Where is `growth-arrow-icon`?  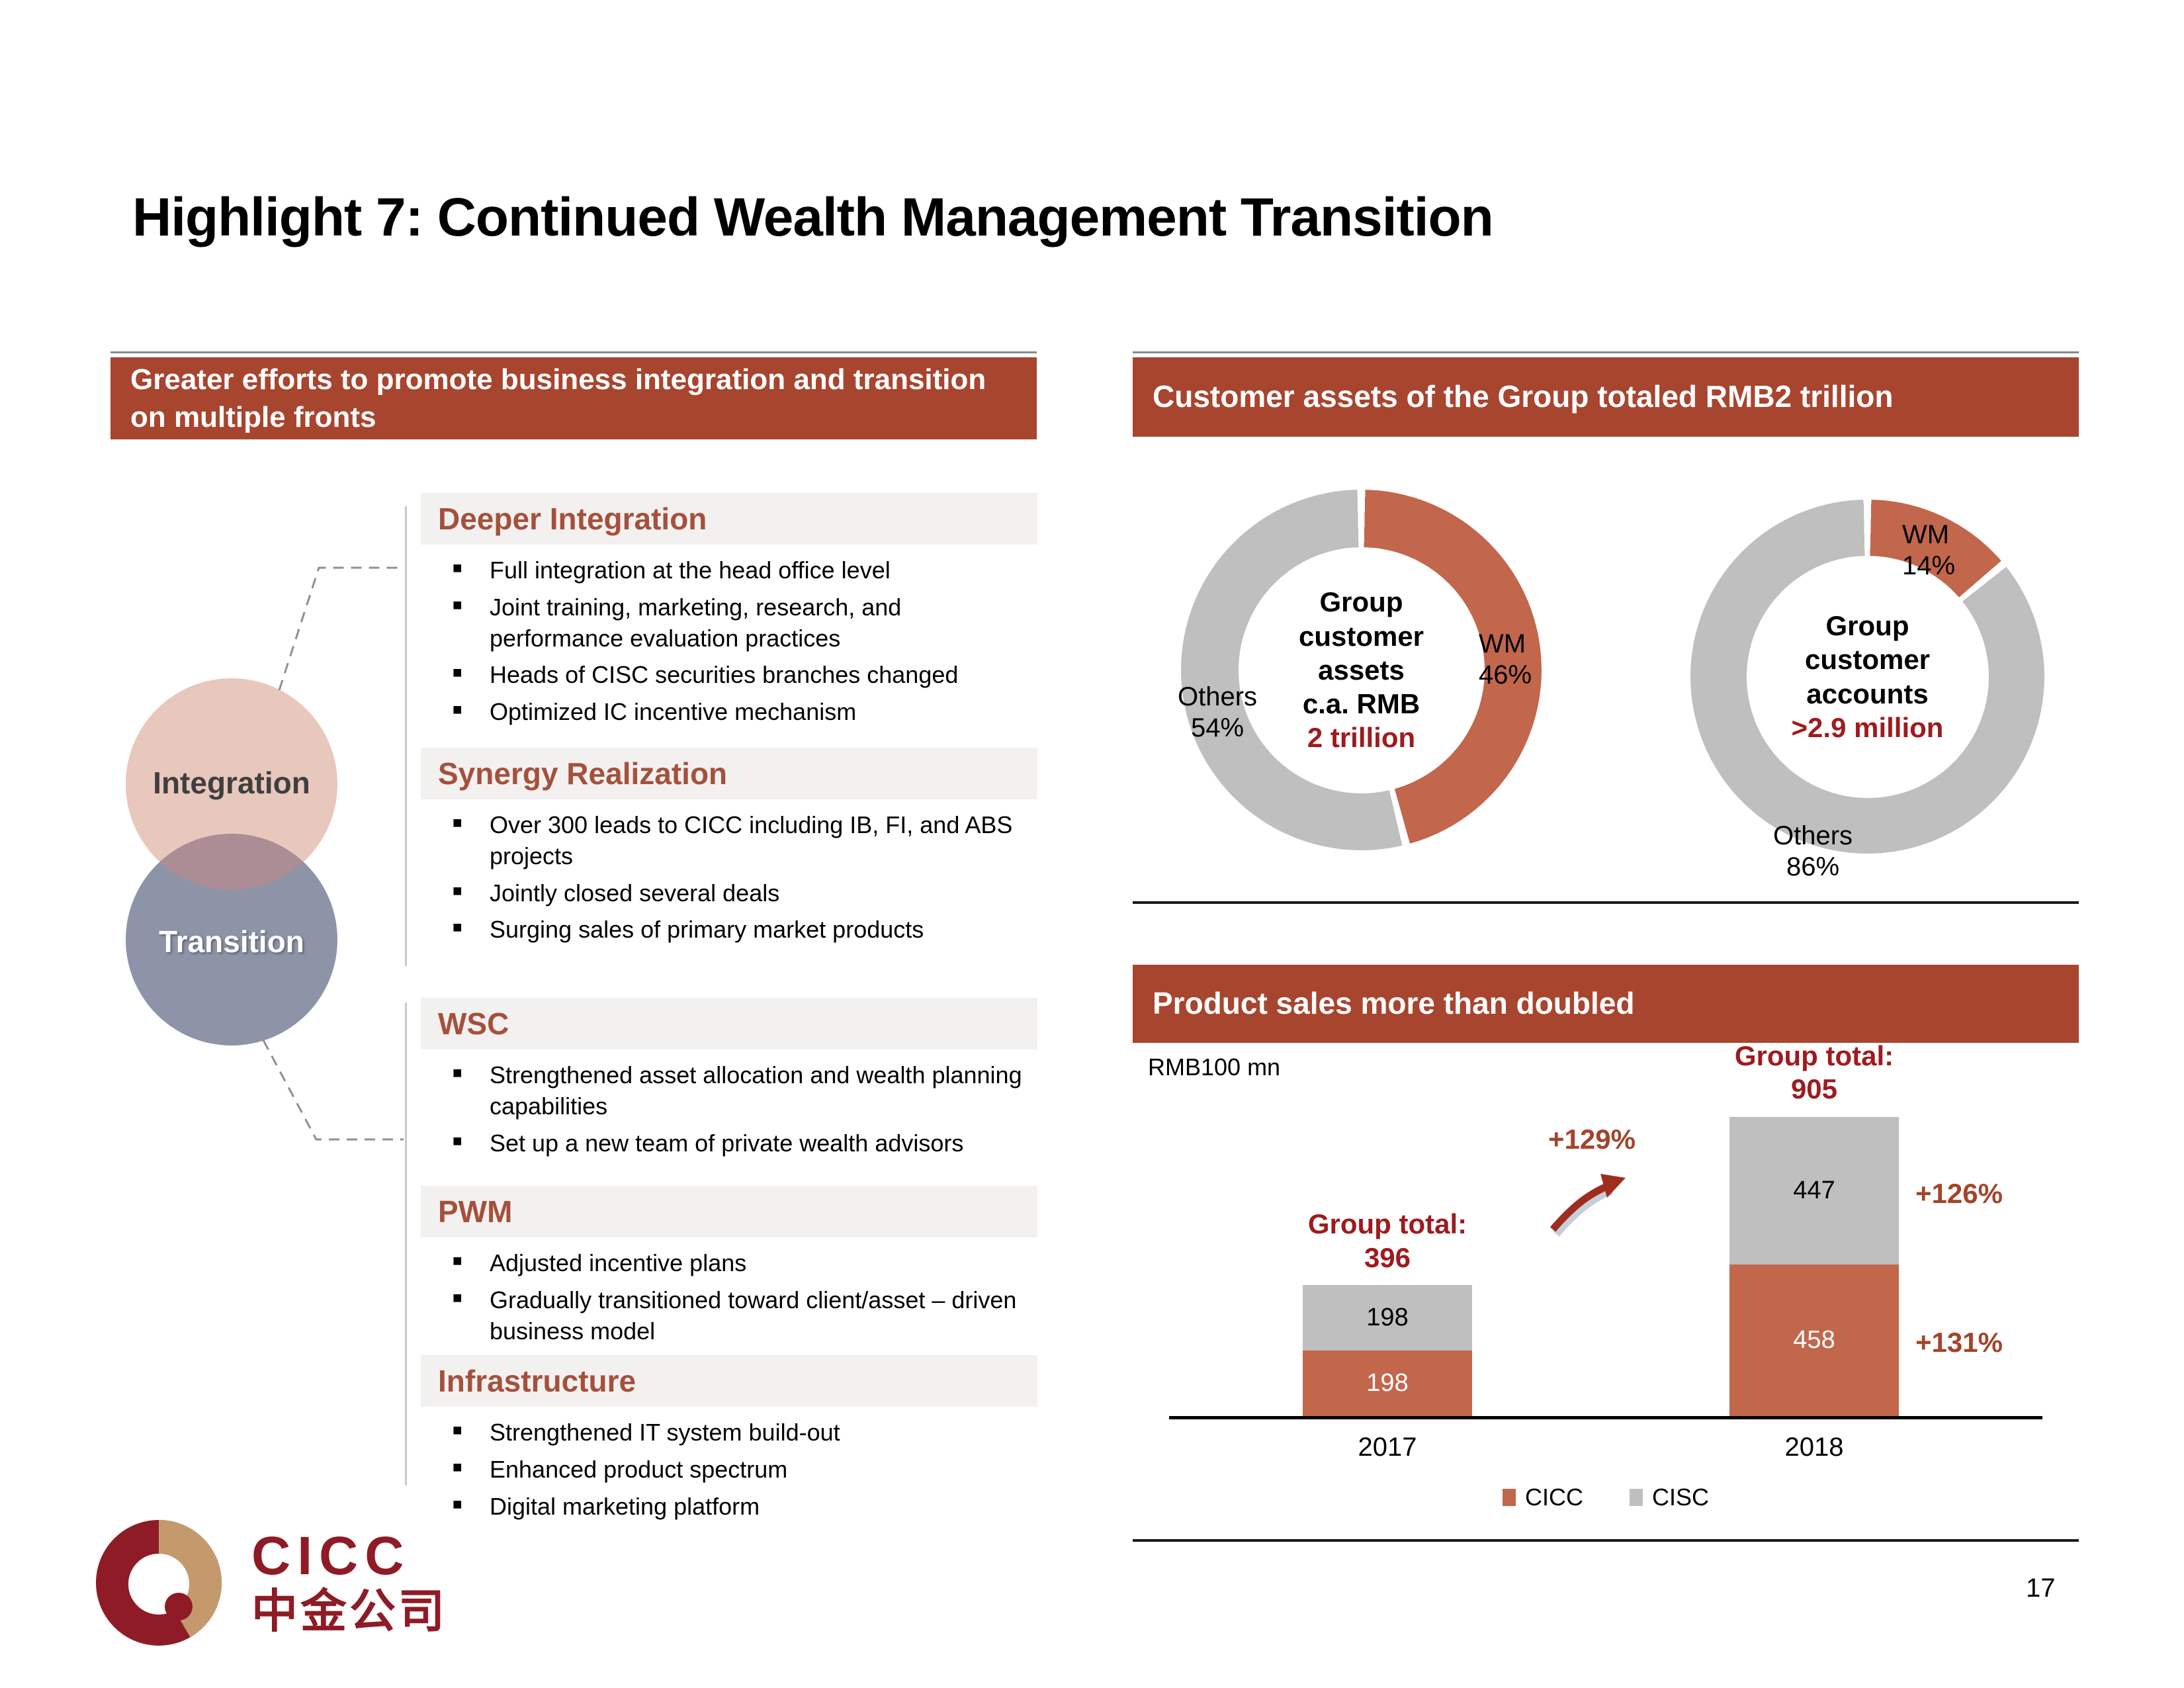 growth-arrow-icon is located at coordinates (1588, 1205).